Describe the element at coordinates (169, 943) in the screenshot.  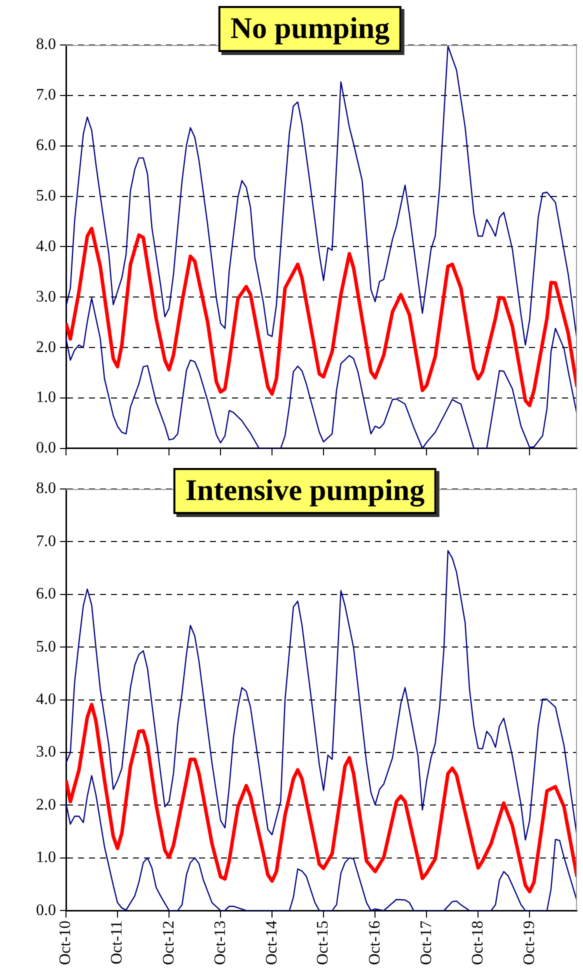
I see `x-tick-label: Oct-12` at that location.